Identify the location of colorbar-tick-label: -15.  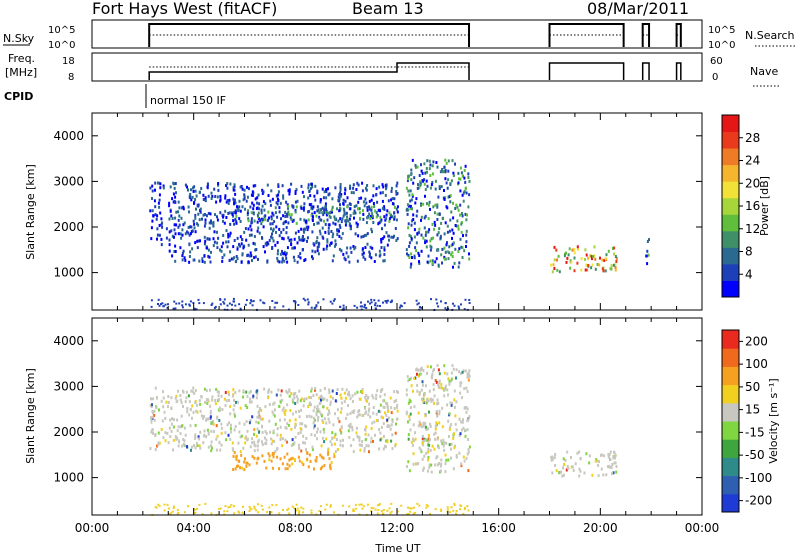
(755, 432).